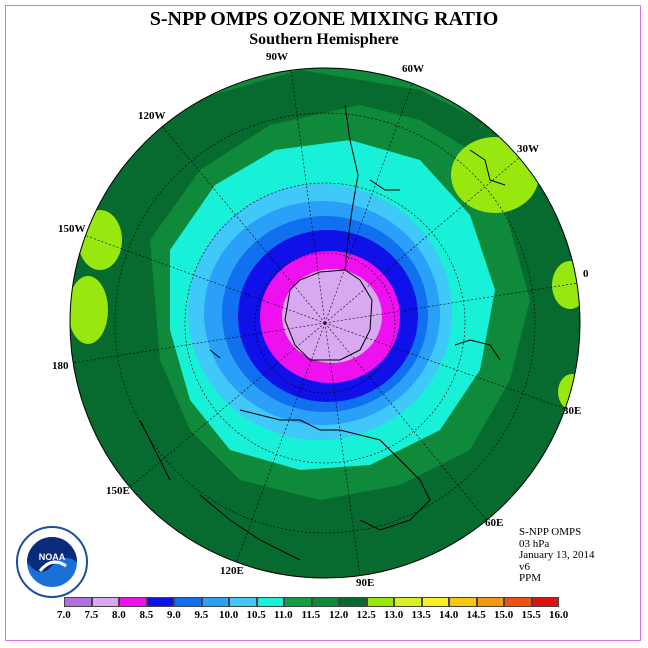  Describe the element at coordinates (413, 69) in the screenshot. I see `lon-label-60w: 60W` at that location.